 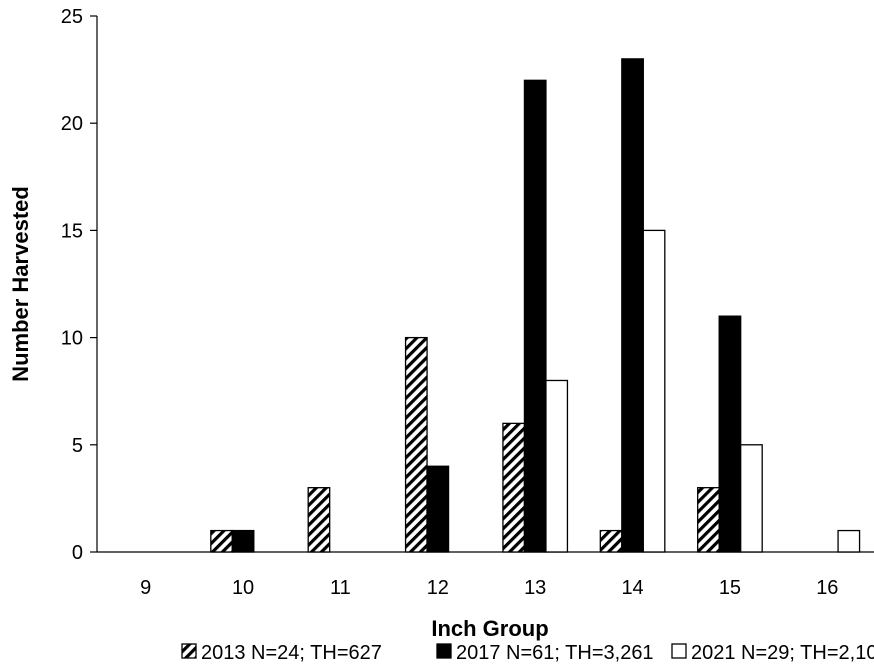 What do you see at coordinates (632, 588) in the screenshot?
I see `x-tick-label: 14` at bounding box center [632, 588].